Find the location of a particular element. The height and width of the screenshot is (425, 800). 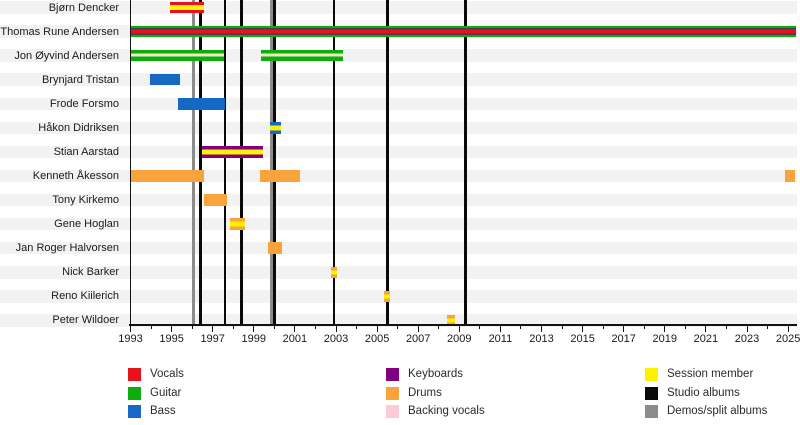

year-label: 2021 is located at coordinates (706, 339).